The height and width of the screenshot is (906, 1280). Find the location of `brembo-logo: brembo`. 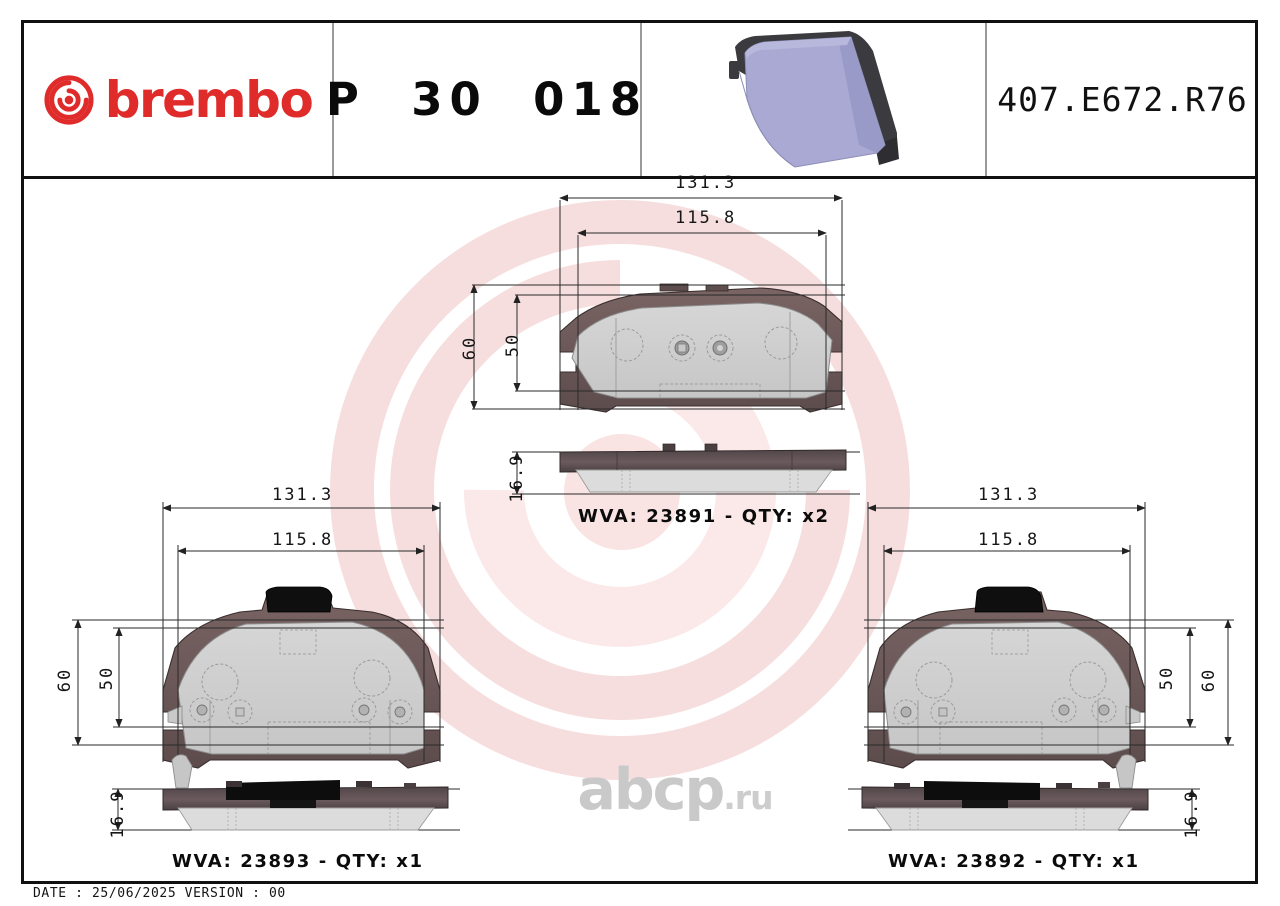

brembo-logo: brembo is located at coordinates (178, 99).